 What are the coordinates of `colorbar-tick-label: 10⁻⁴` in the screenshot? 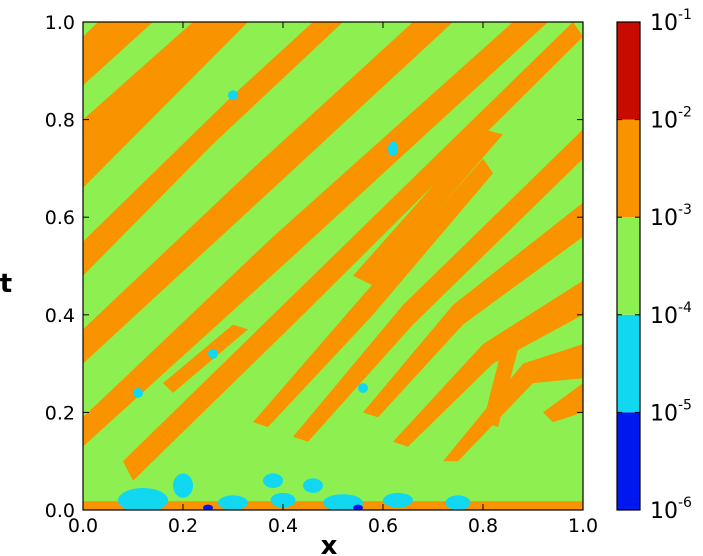 It's located at (671, 314).